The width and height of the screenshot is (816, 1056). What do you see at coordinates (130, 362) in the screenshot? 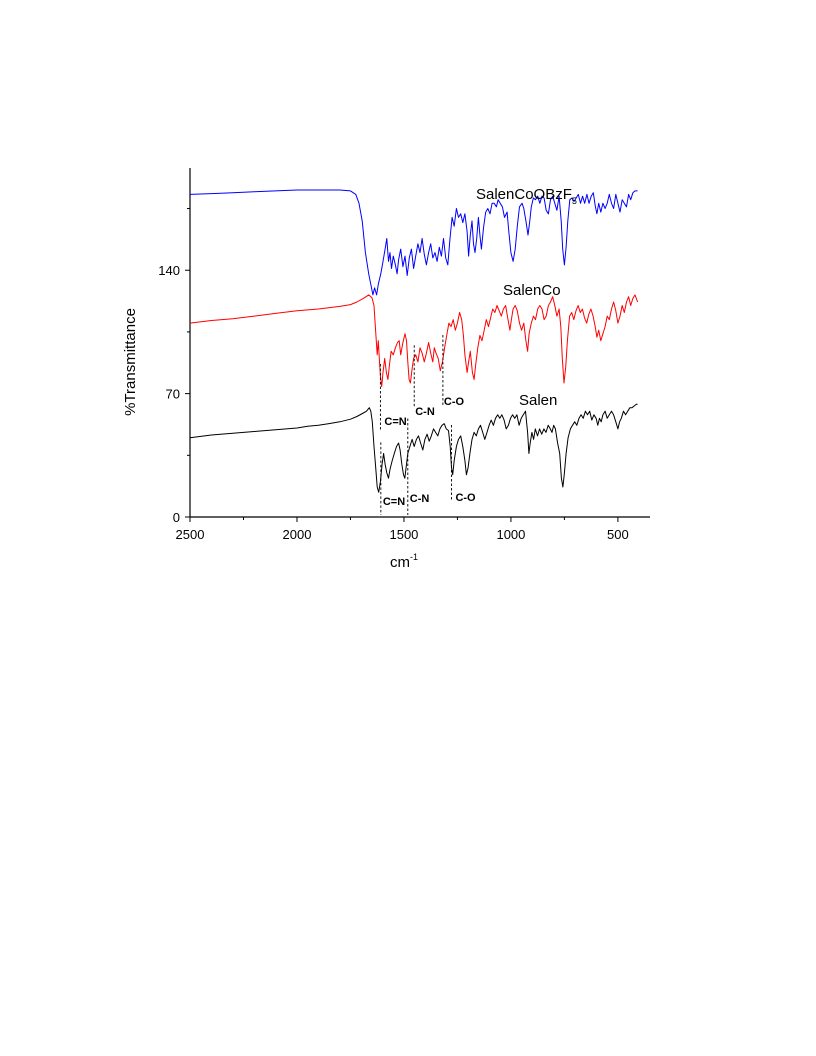
I see `y-axis-title: %Transmittance` at bounding box center [130, 362].